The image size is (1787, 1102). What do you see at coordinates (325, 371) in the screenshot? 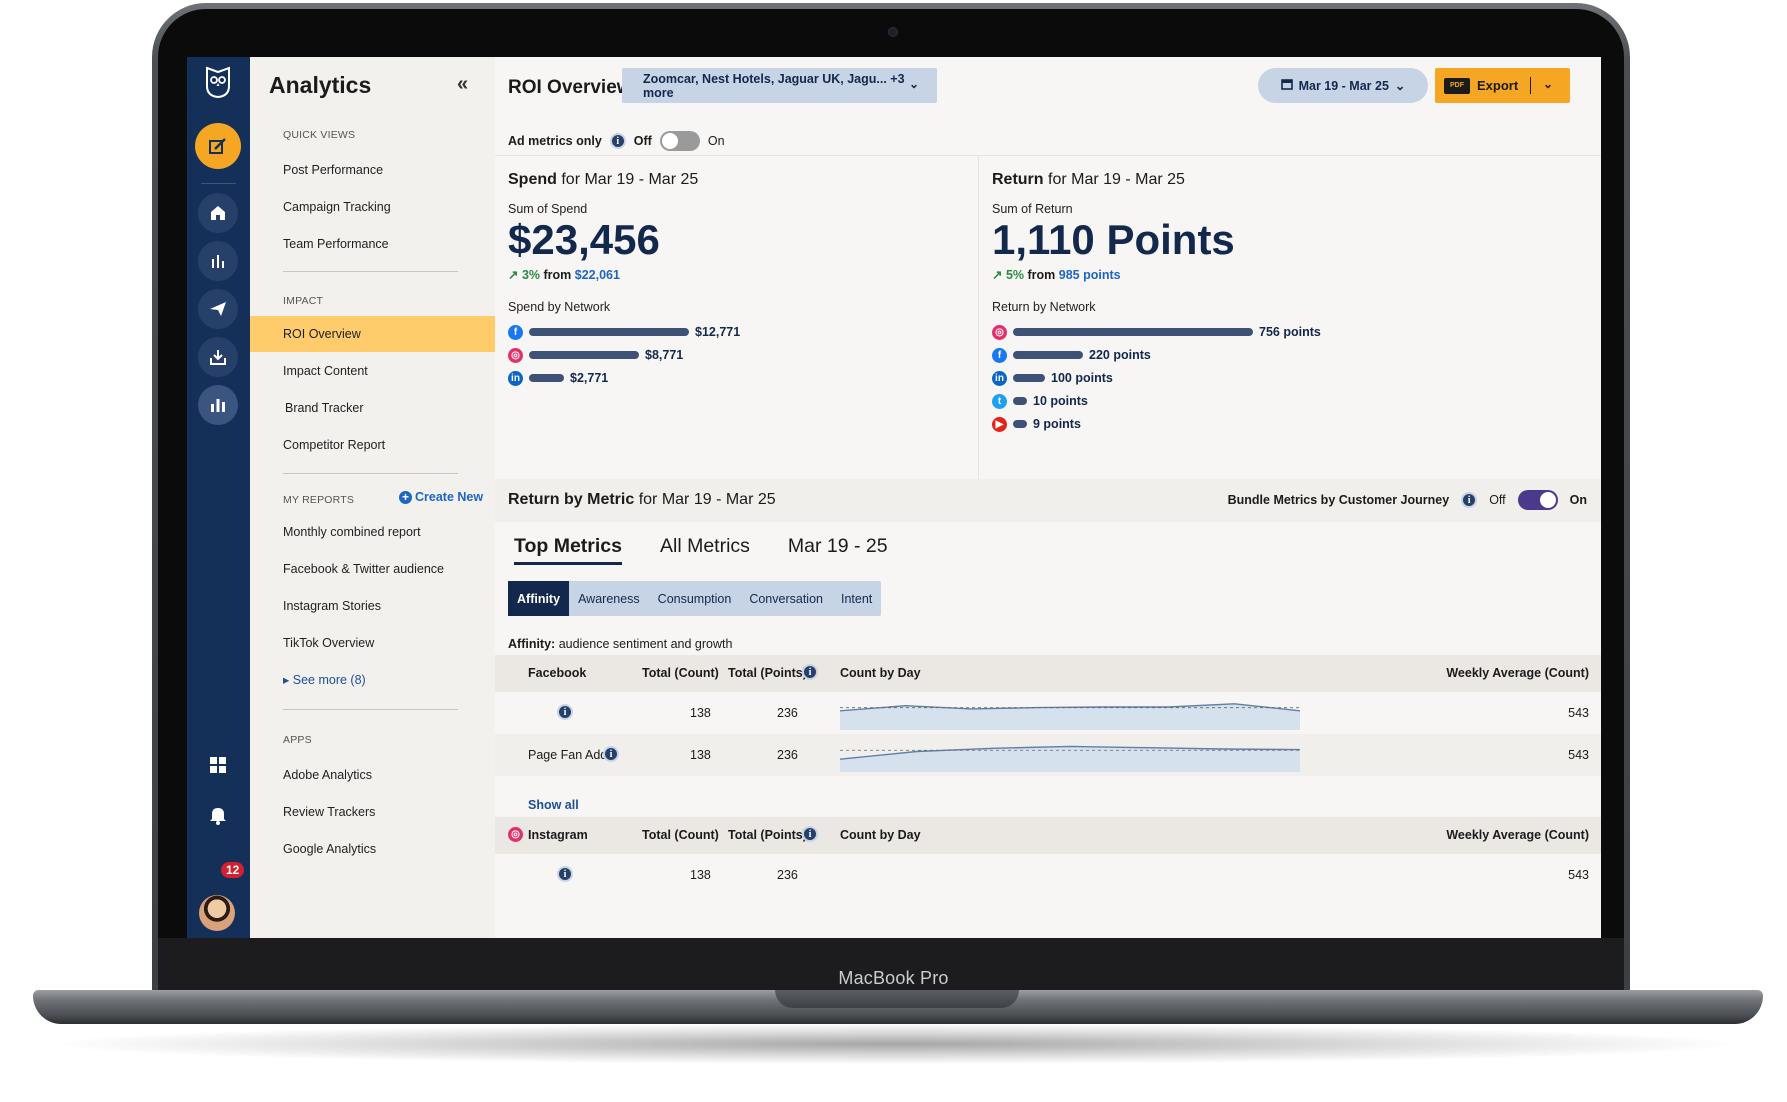
I see `sidebar-item-impact-content: Impact Content` at bounding box center [325, 371].